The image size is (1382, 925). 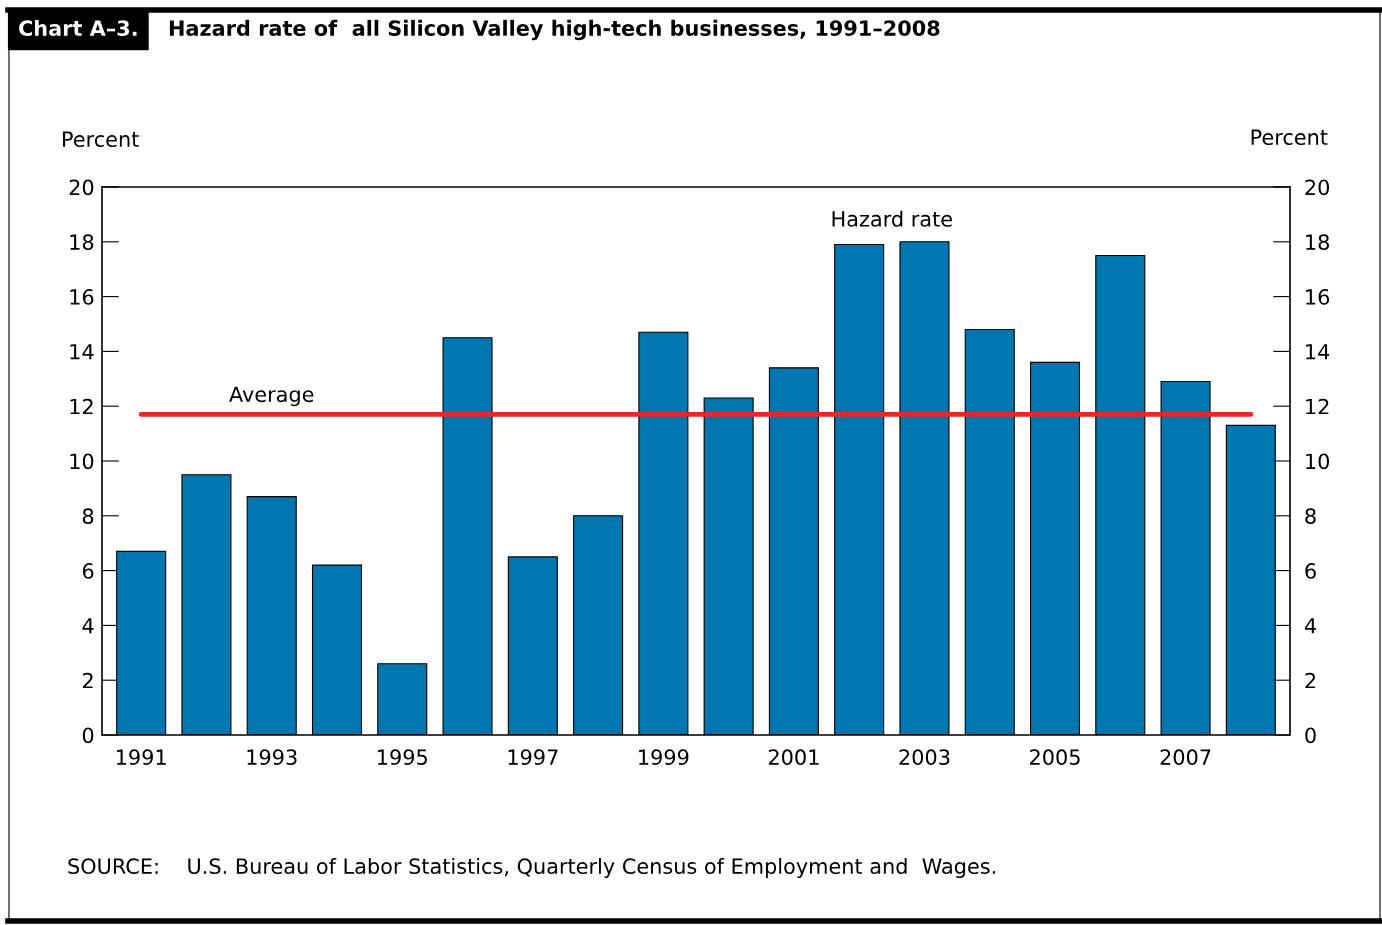 I want to click on y-tick-label: 16, so click(x=82, y=297).